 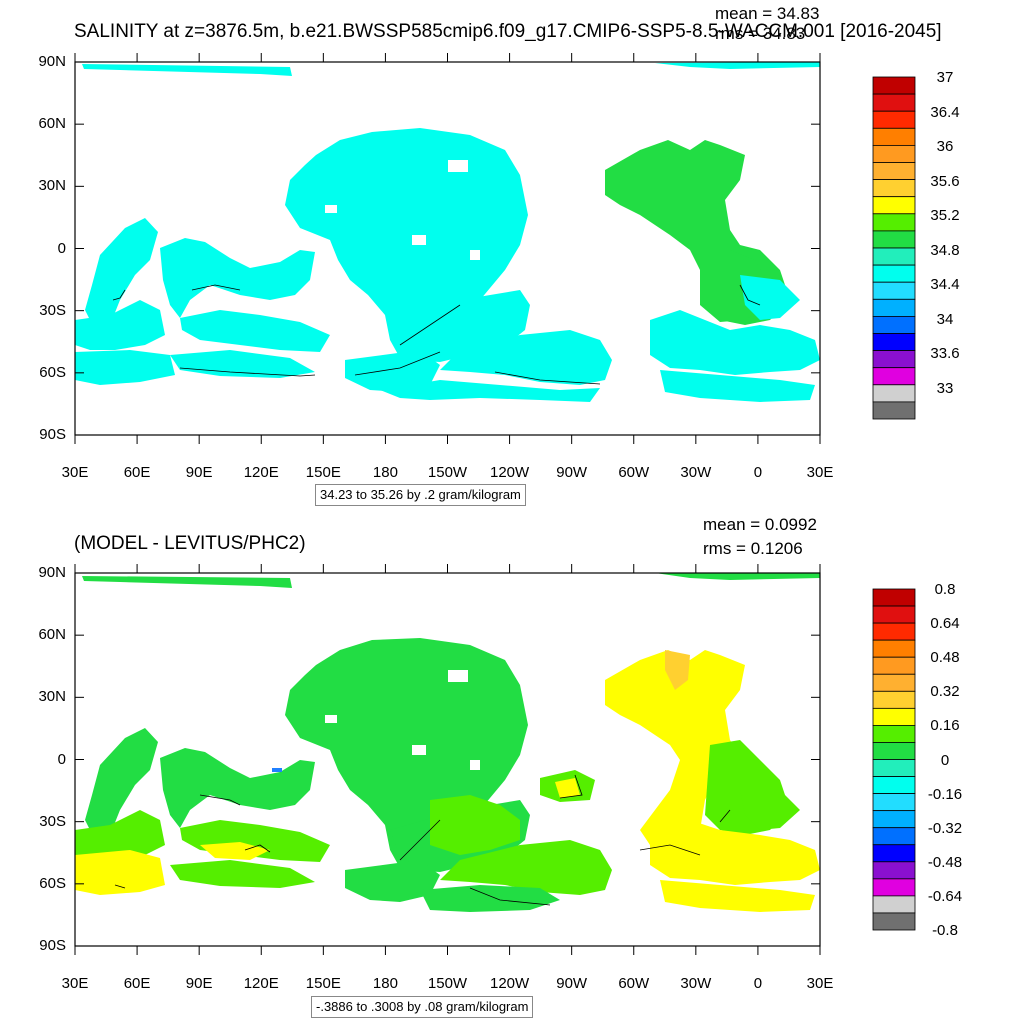 What do you see at coordinates (945, 624) in the screenshot?
I see `colorbar-label: 0.64` at bounding box center [945, 624].